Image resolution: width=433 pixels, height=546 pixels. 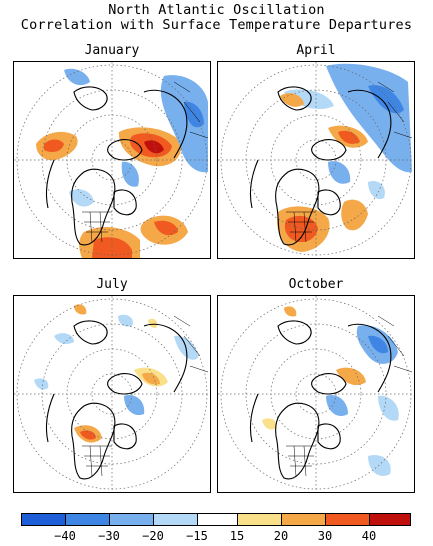 I want to click on map-title-line1: North Atlantic Oscillation, so click(x=216, y=10).